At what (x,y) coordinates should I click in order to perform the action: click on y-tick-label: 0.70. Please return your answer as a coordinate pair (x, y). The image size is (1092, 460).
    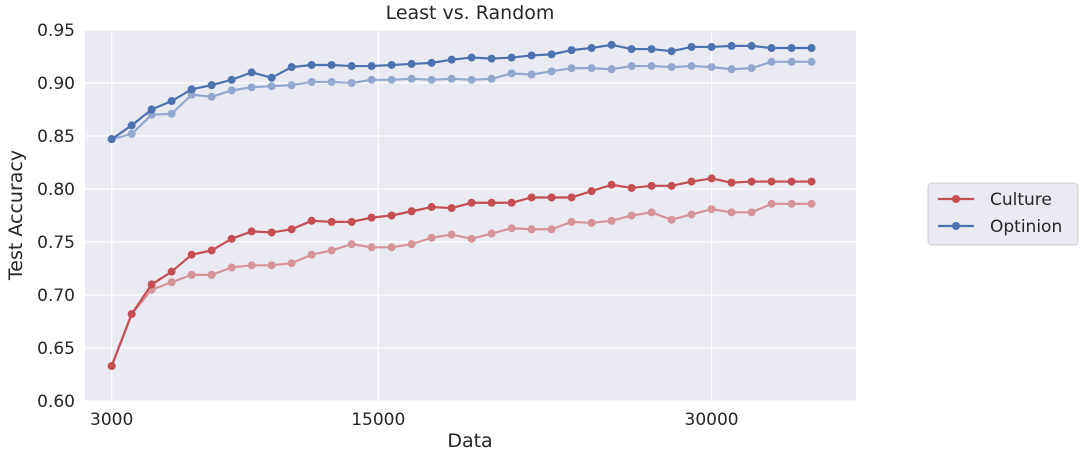
    Looking at the image, I should click on (56, 296).